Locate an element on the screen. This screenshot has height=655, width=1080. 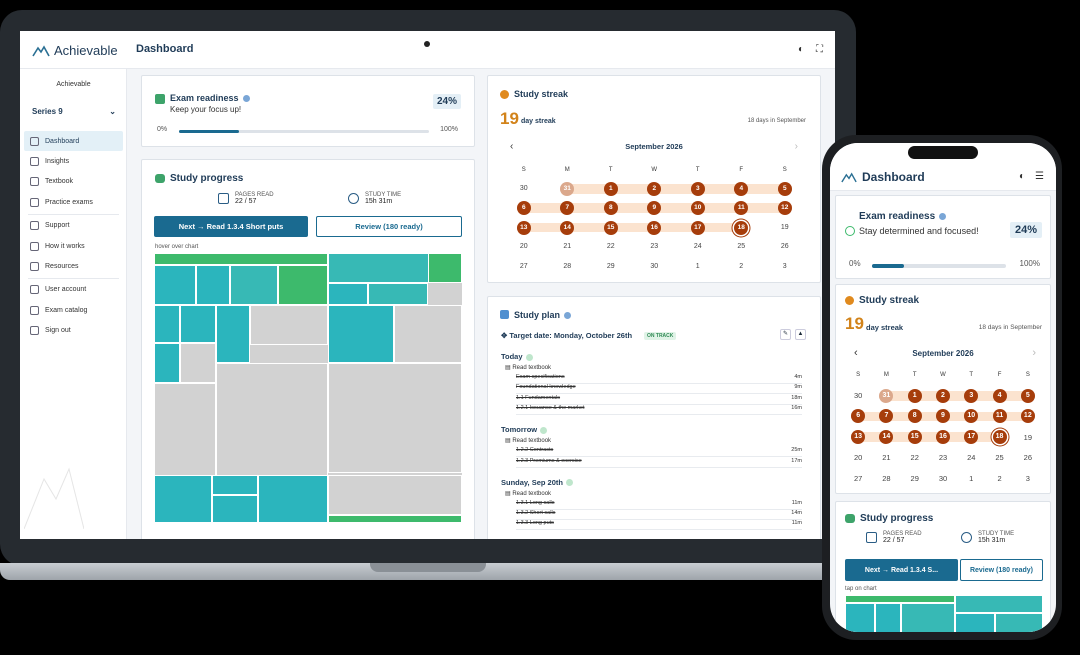
calendar-day: 15 is located at coordinates (611, 227).